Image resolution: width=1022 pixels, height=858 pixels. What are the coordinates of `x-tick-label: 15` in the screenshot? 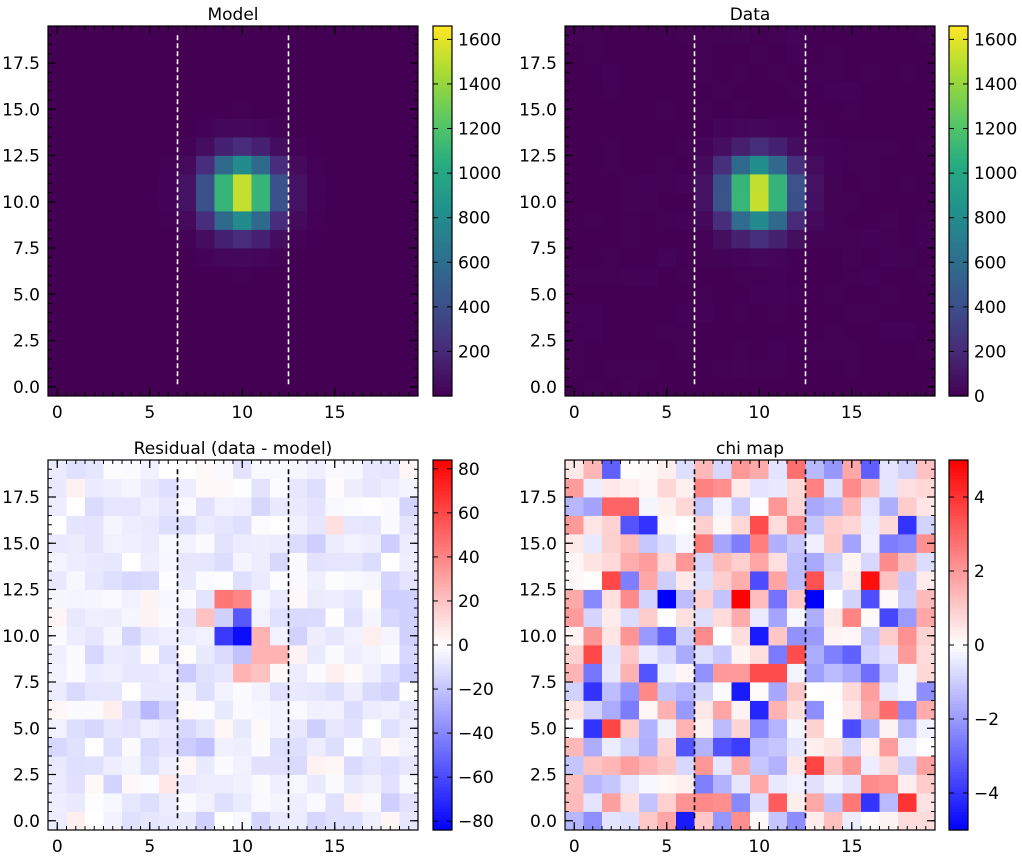 It's located at (335, 847).